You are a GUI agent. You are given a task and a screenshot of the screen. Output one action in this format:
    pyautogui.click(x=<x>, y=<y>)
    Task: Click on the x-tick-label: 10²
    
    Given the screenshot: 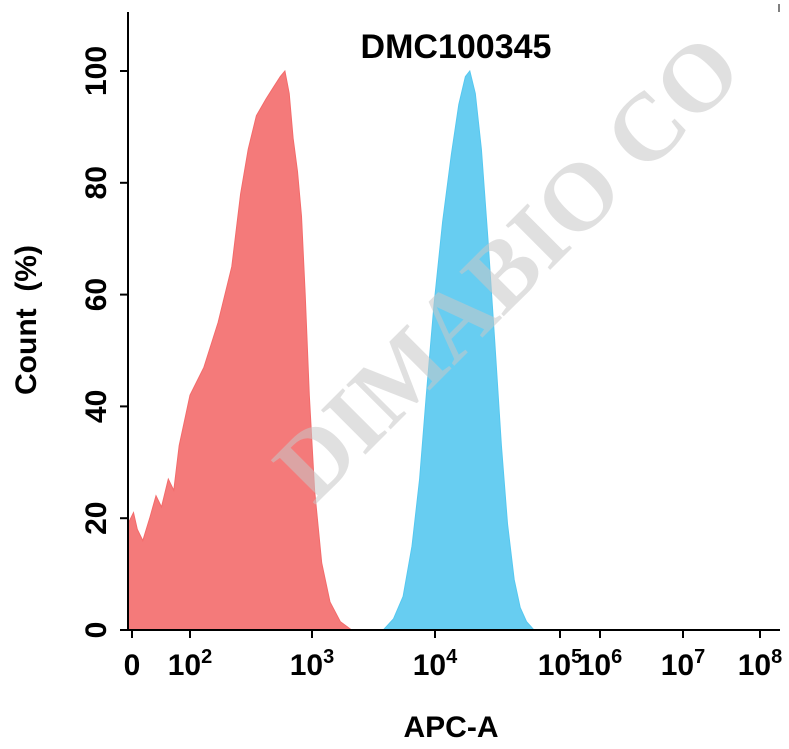 What is the action you would take?
    pyautogui.click(x=190, y=664)
    